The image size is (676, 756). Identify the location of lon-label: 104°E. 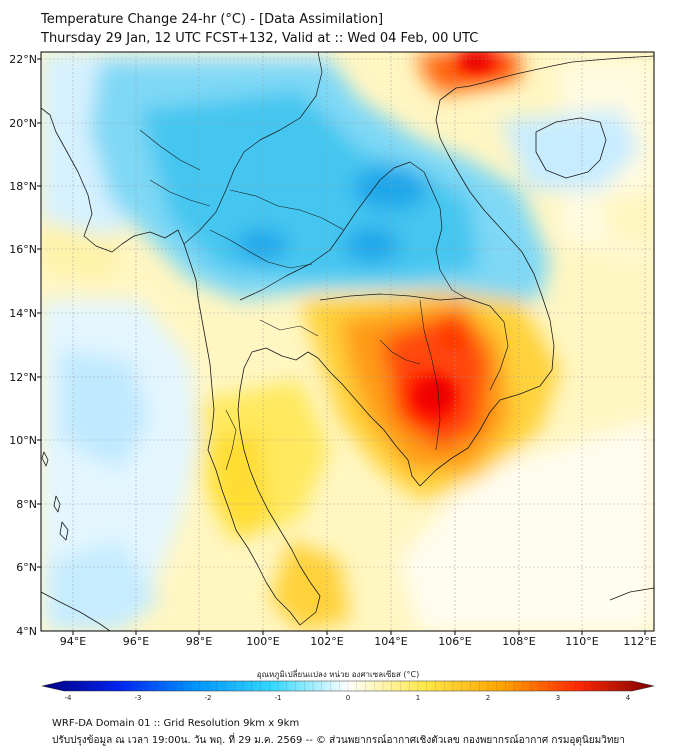
(390, 641).